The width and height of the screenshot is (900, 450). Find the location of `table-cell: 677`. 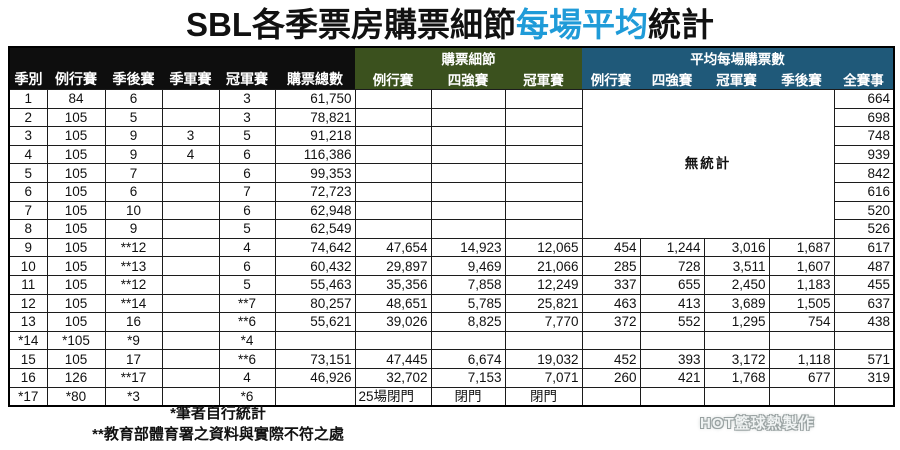

table-cell: 677 is located at coordinates (801, 377).